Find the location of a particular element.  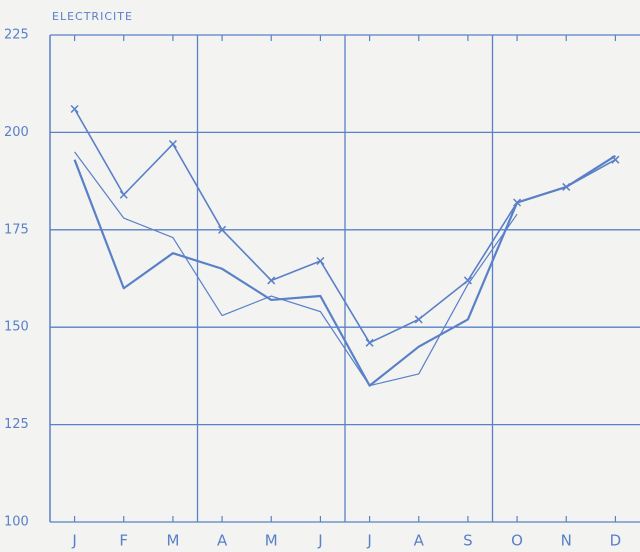

y-tick-label: 200 is located at coordinates (16, 132).